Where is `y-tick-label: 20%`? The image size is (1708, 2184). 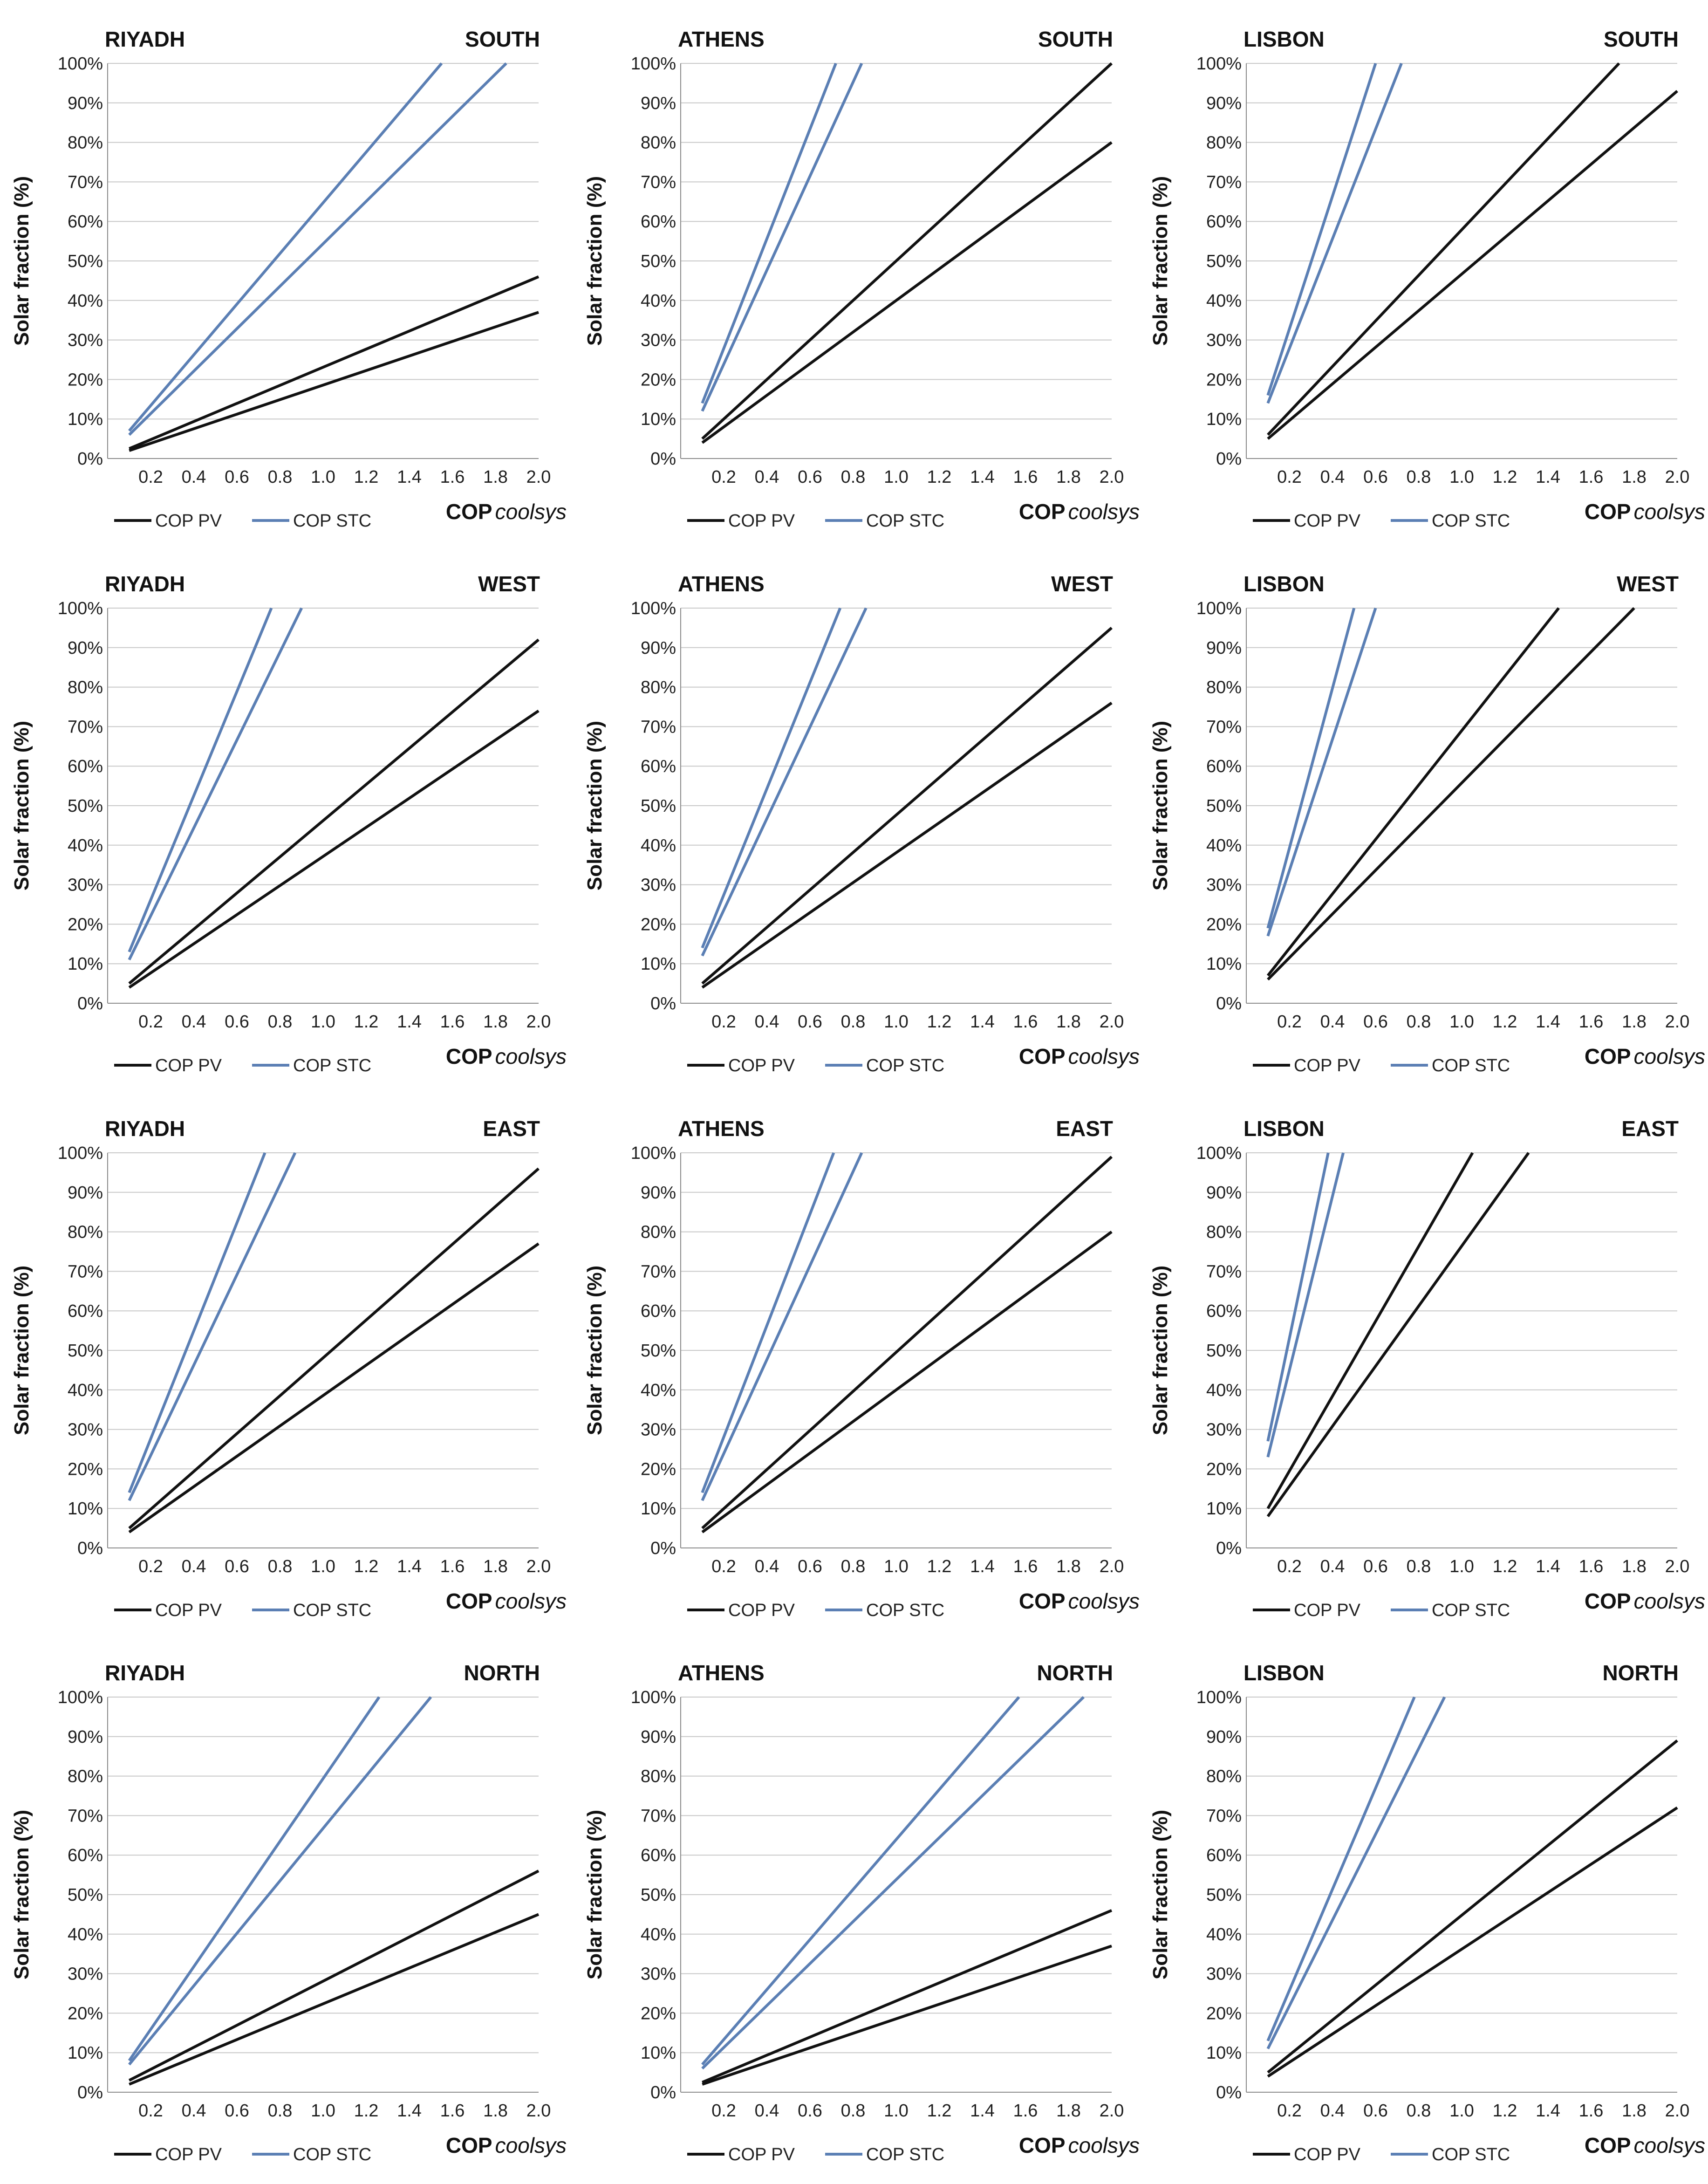
y-tick-label: 20% is located at coordinates (1224, 924).